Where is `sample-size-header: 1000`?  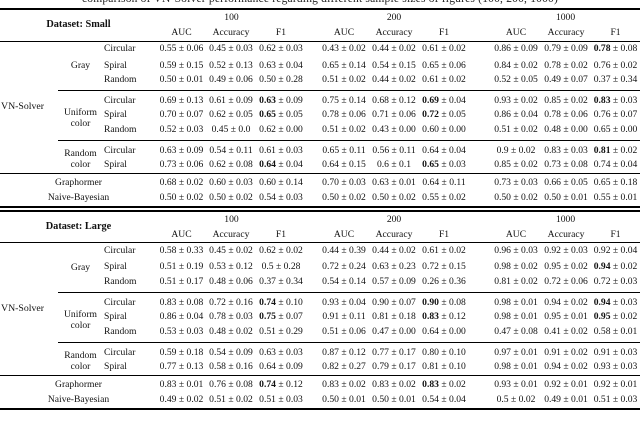 sample-size-header: 1000 is located at coordinates (565, 219).